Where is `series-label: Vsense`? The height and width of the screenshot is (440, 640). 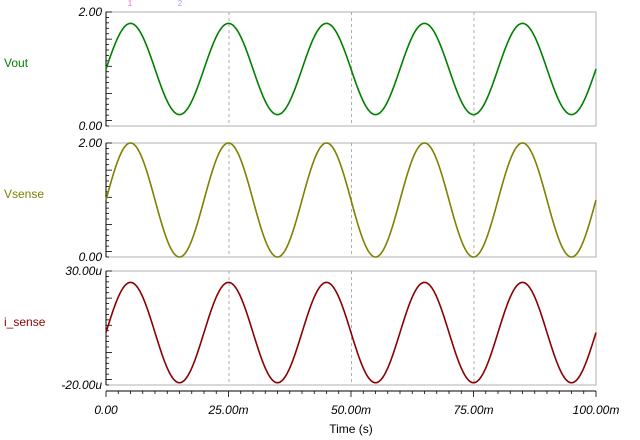 series-label: Vsense is located at coordinates (24, 194).